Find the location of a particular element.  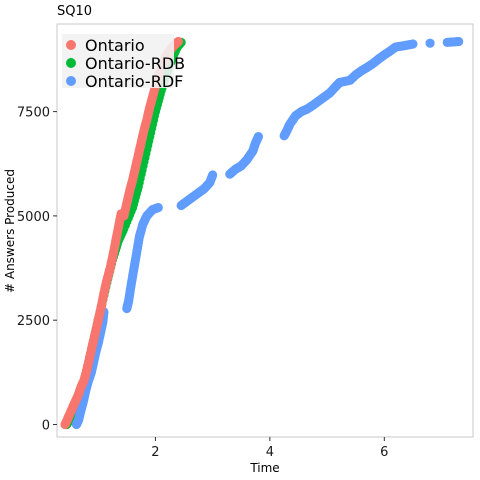

x-tick-label: 6 is located at coordinates (384, 452).